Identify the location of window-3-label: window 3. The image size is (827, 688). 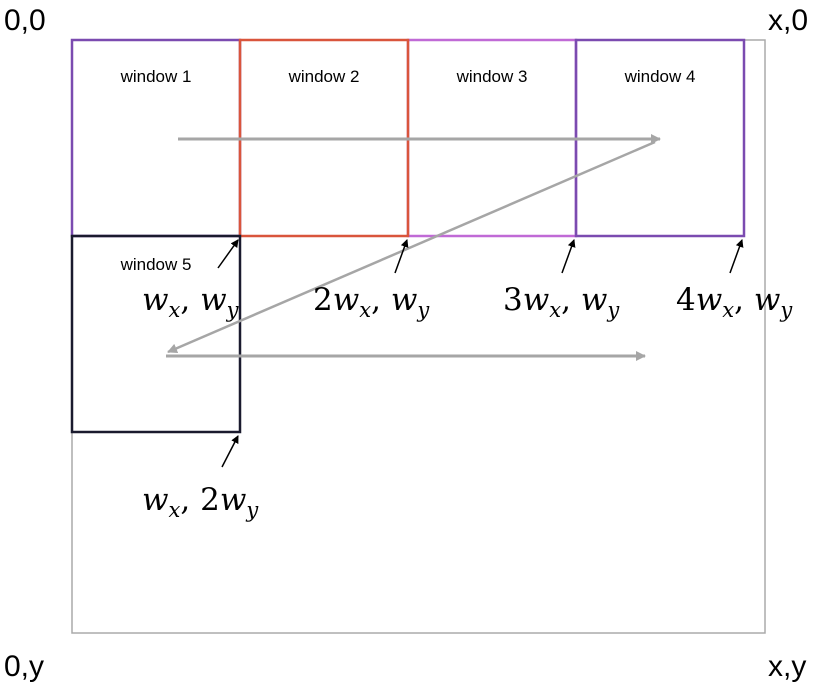
(492, 76).